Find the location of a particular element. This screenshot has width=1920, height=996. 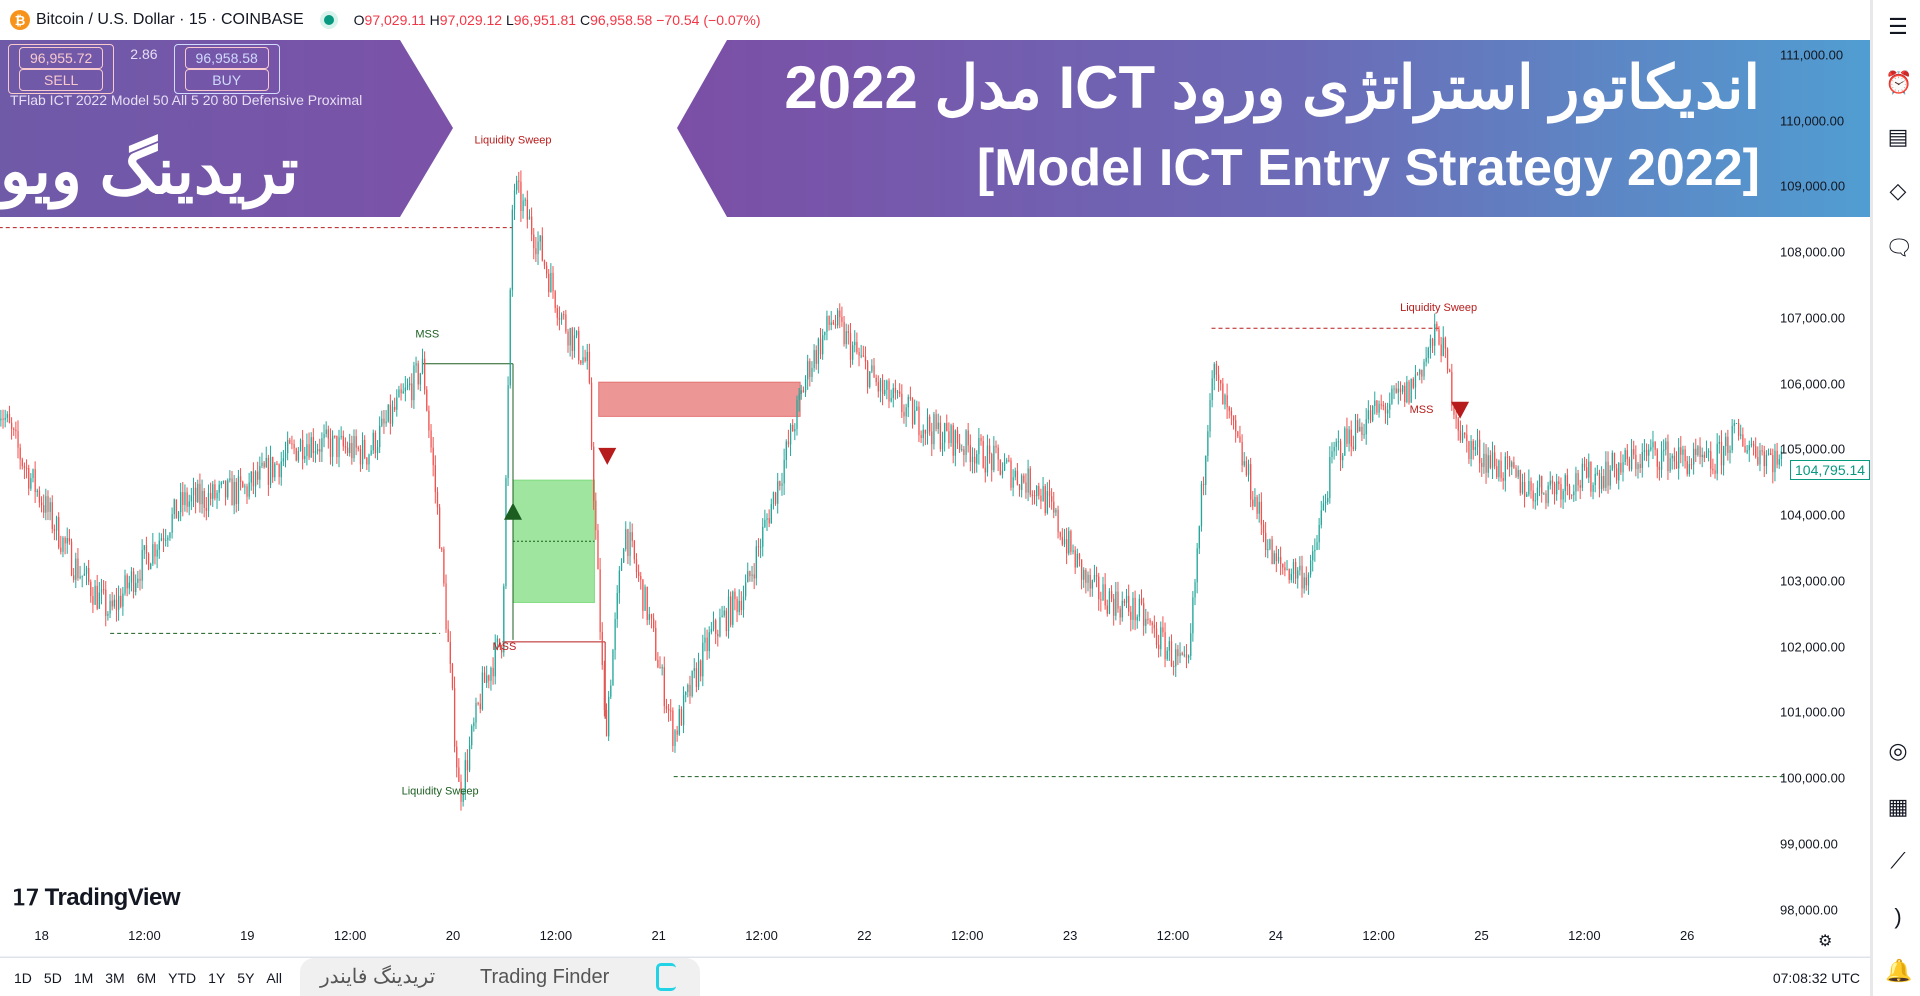

range-button-6m: 6M is located at coordinates (146, 978).